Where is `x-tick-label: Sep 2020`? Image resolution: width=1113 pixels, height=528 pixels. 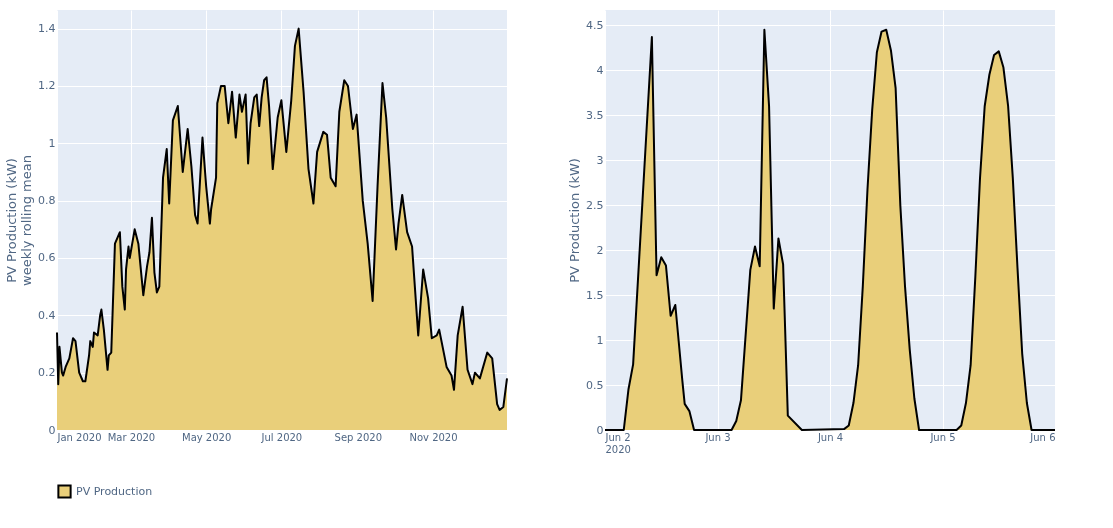 x-tick-label: Sep 2020 is located at coordinates (358, 437).